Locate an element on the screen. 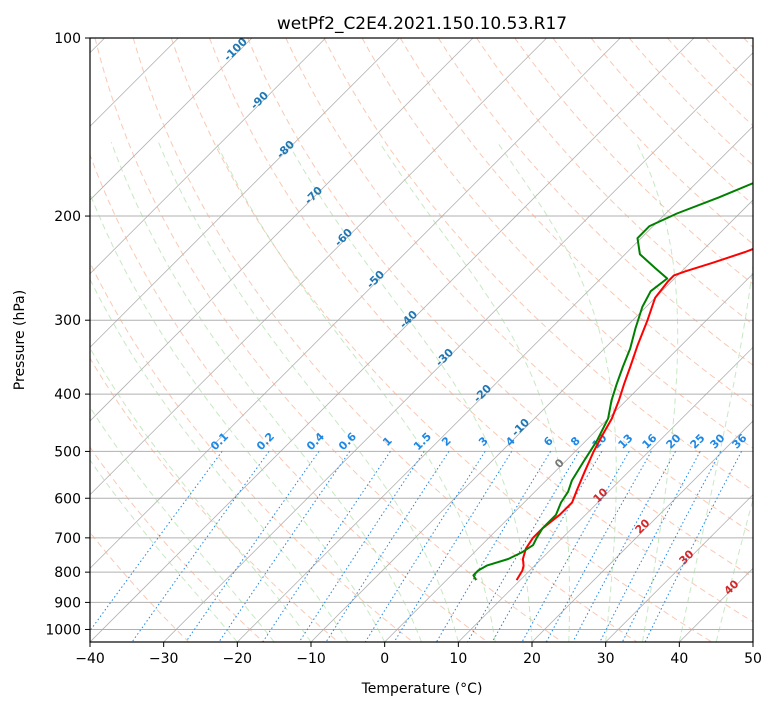 The height and width of the screenshot is (708, 775). dry-adiabat-label: -40 is located at coordinates (408, 319).